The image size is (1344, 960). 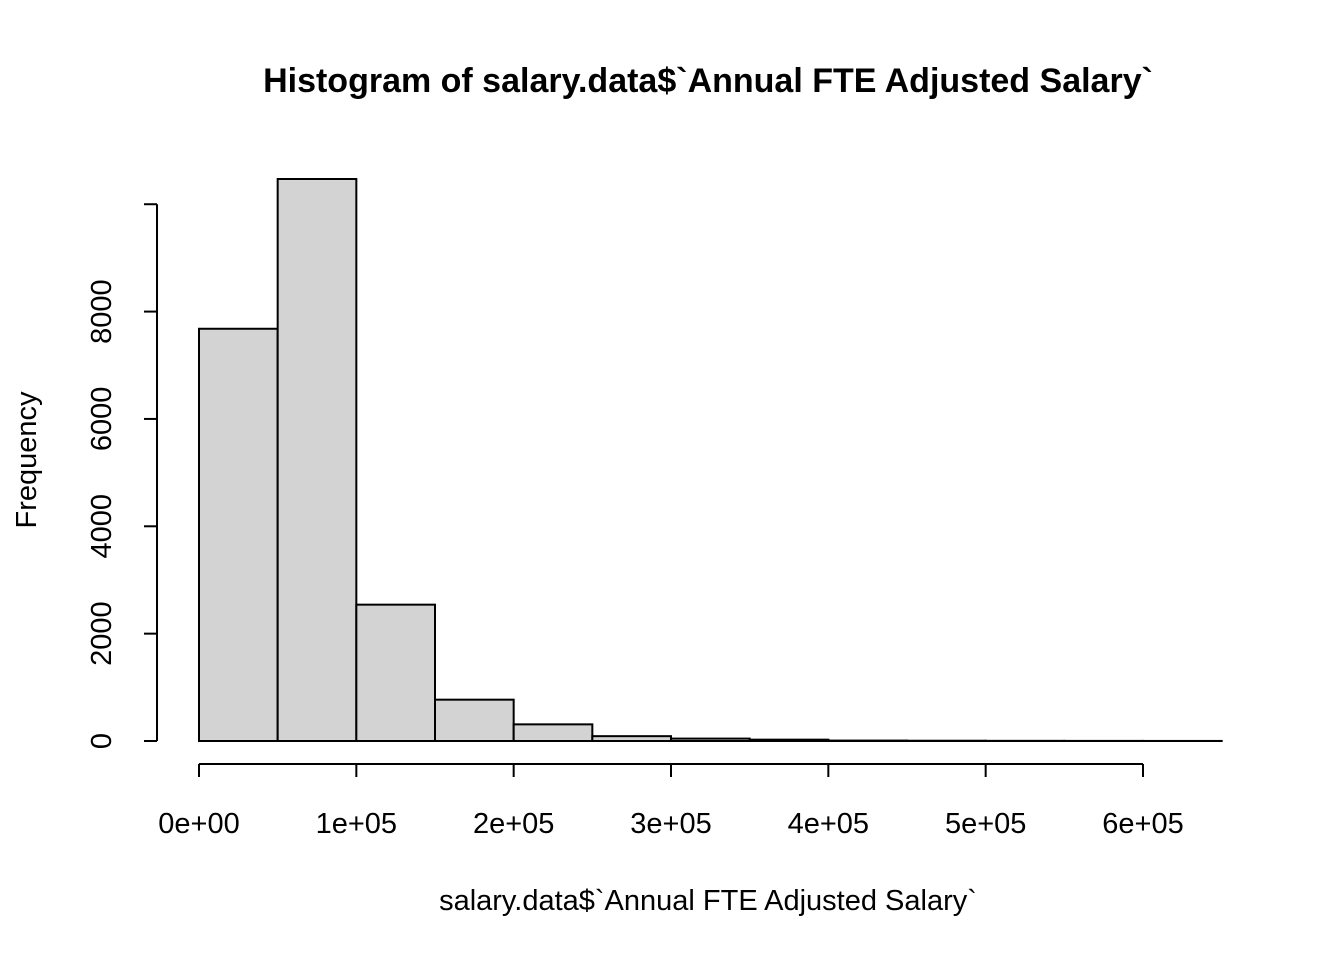 I want to click on y-tick-label-4: 8000, so click(x=102, y=311).